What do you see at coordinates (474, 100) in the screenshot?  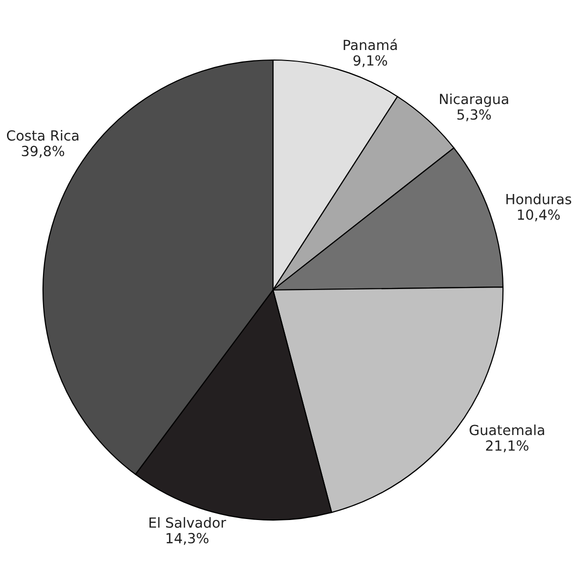 I see `slice-label: Nicaragua` at bounding box center [474, 100].